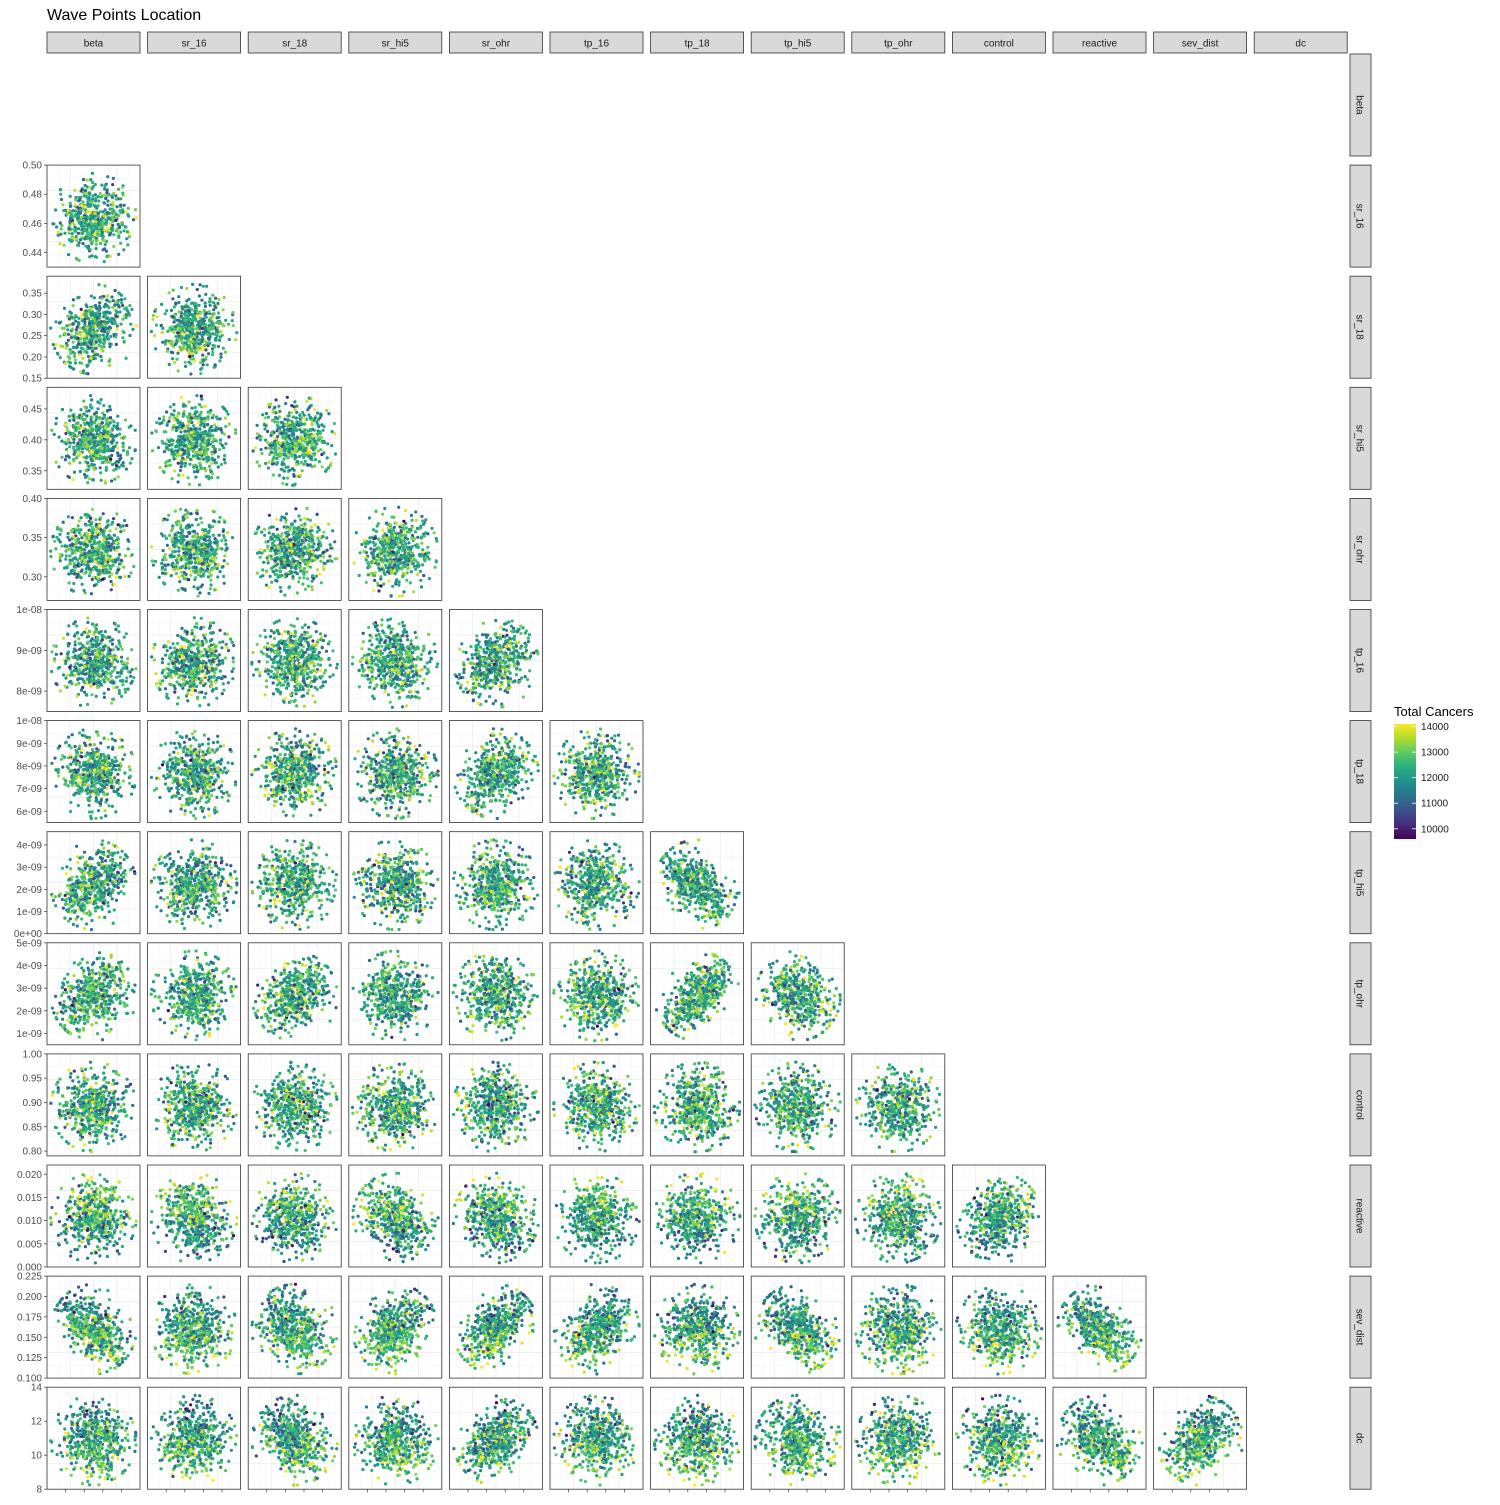  What do you see at coordinates (93, 42) in the screenshot?
I see `column-strip-beta: beta` at bounding box center [93, 42].